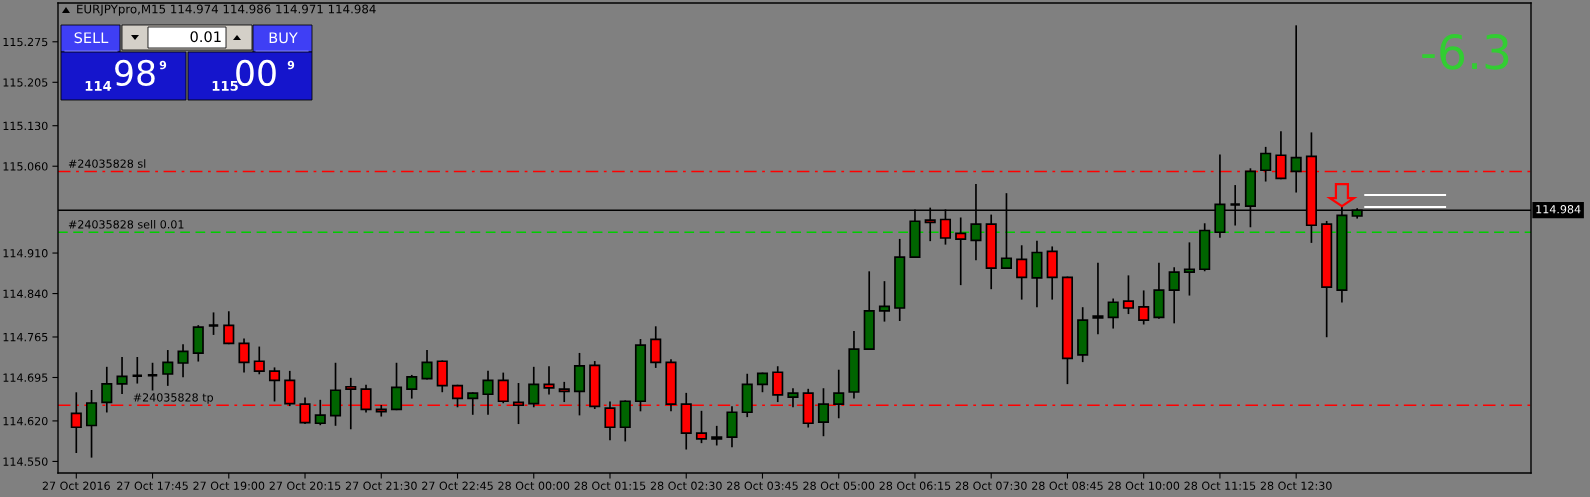 This screenshot has height=497, width=1590. Describe the element at coordinates (173, 398) in the screenshot. I see `ref-line-label: #24035828 tp` at that location.